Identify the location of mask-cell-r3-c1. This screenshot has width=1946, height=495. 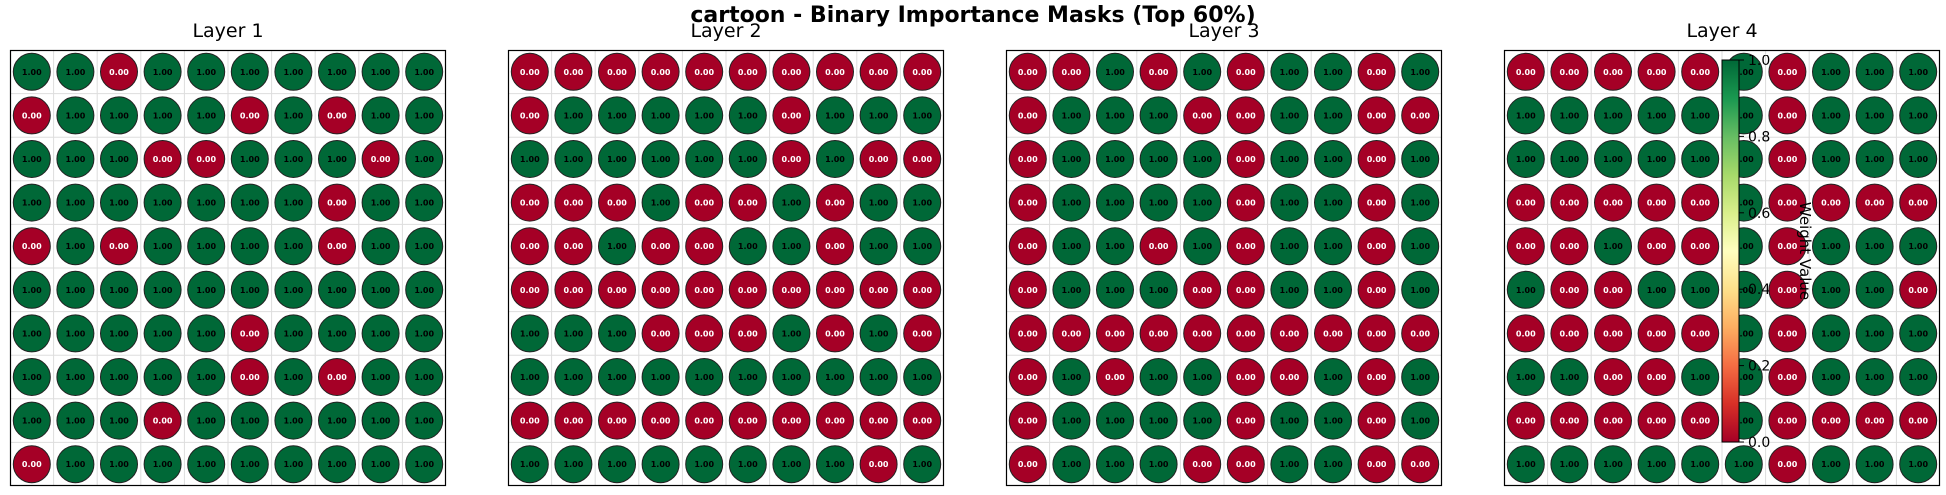
(1071, 202).